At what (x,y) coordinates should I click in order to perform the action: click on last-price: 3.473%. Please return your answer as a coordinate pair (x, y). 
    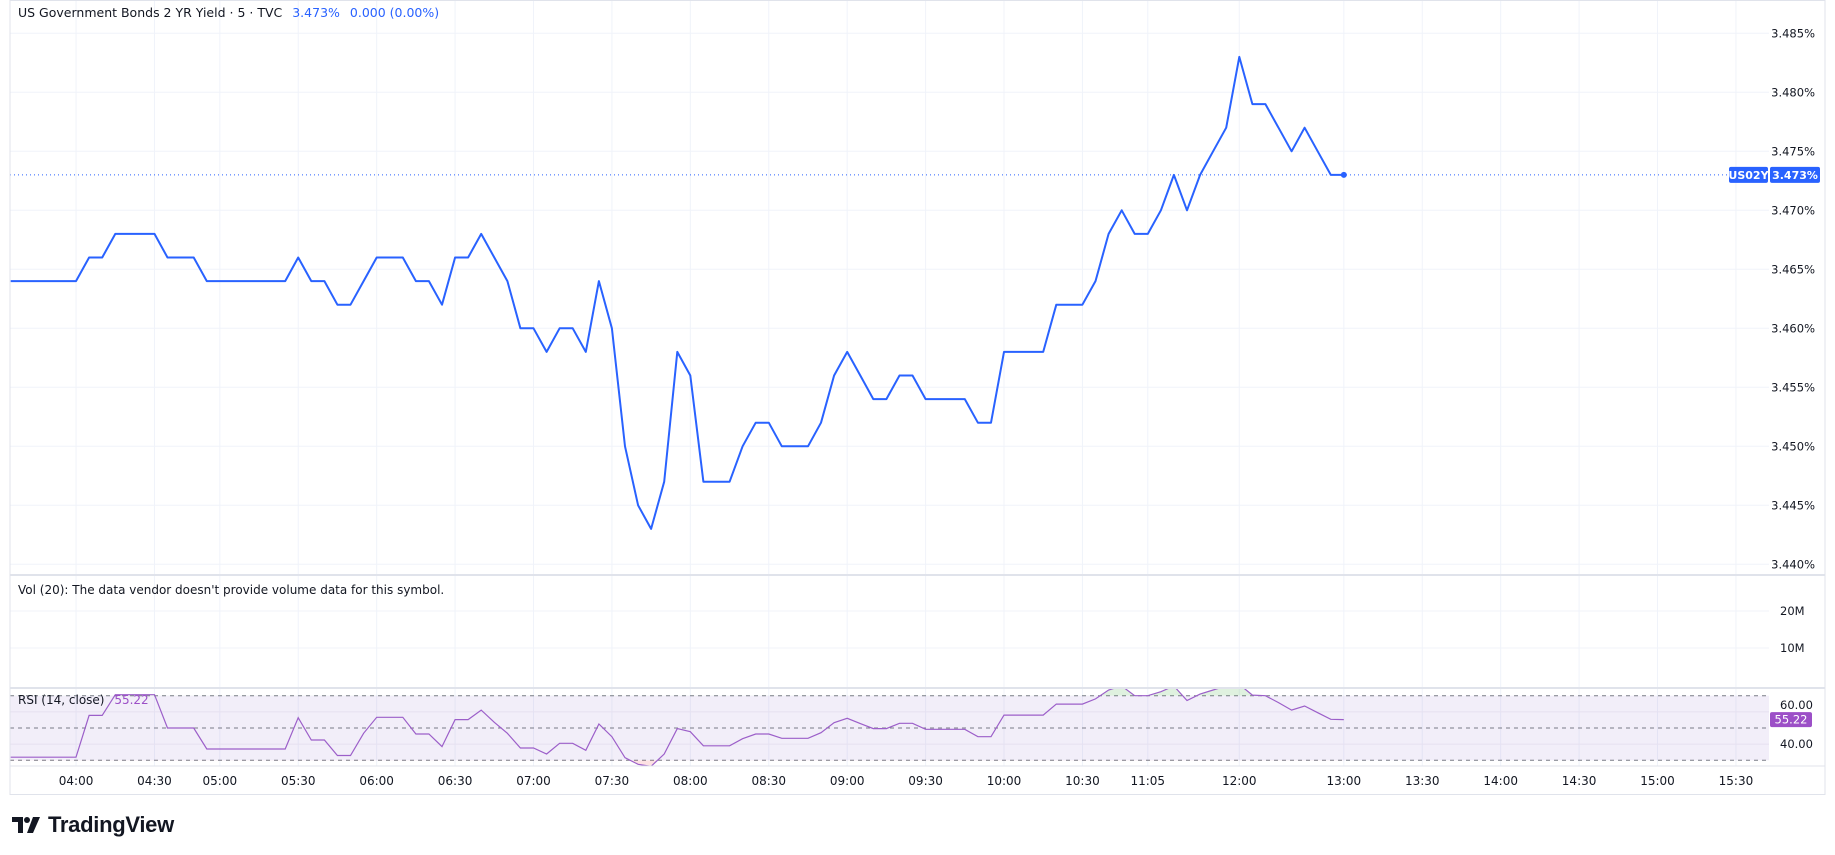
    Looking at the image, I should click on (316, 12).